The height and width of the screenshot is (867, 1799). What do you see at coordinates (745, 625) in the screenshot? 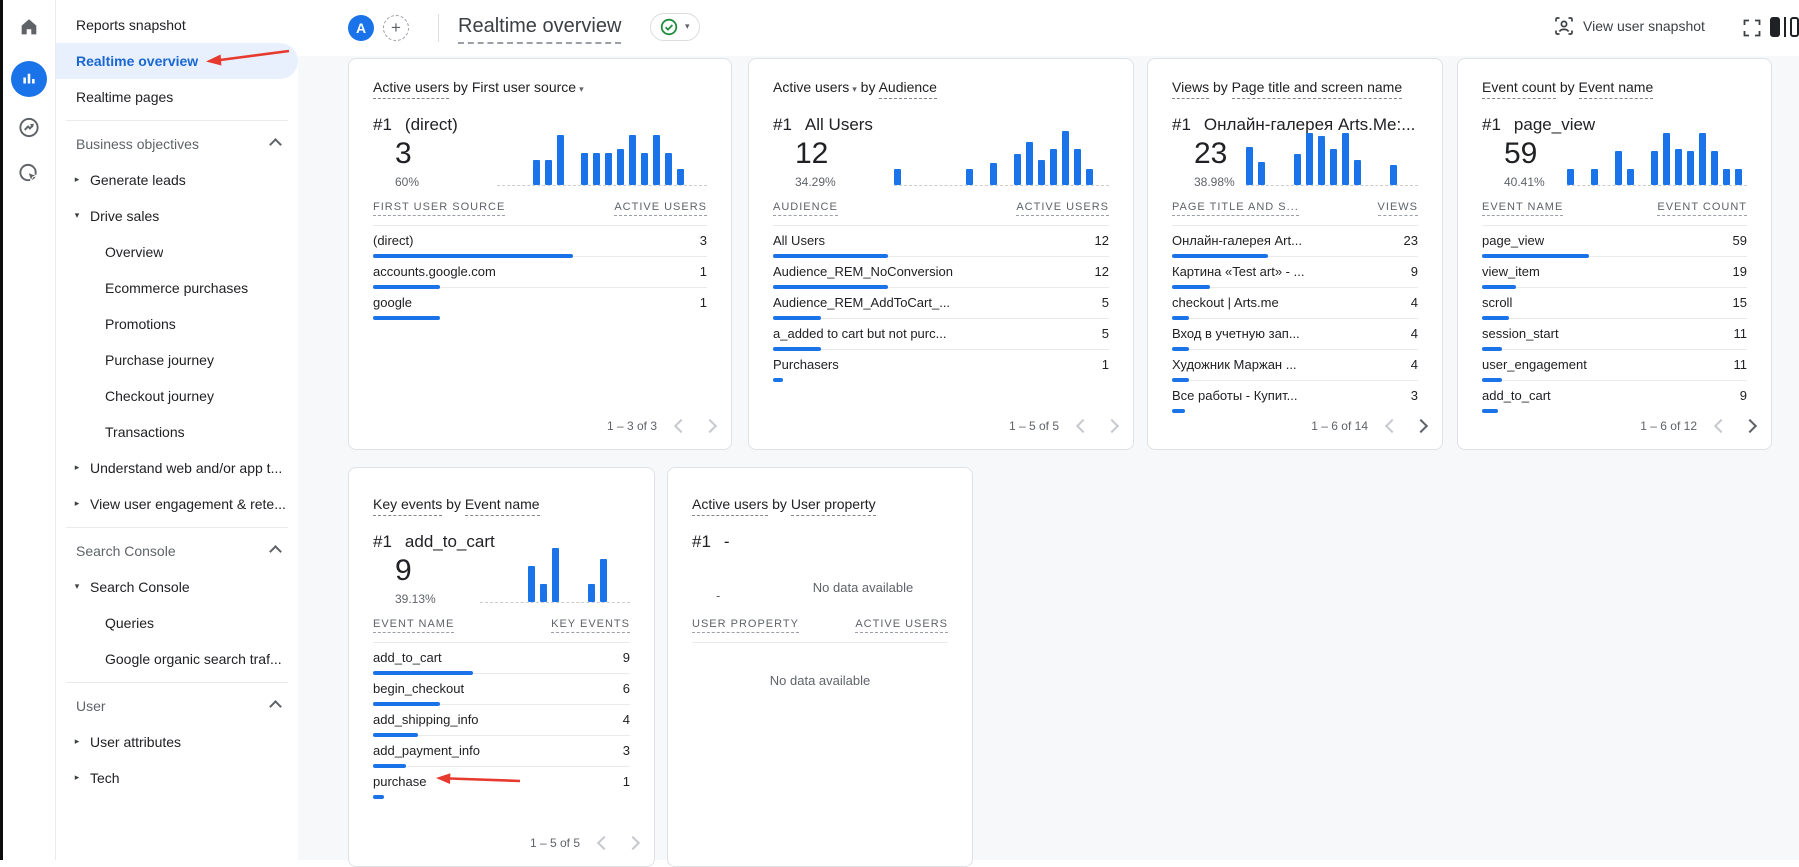
I see `column-header-dimension: USER PROPERTY` at bounding box center [745, 625].